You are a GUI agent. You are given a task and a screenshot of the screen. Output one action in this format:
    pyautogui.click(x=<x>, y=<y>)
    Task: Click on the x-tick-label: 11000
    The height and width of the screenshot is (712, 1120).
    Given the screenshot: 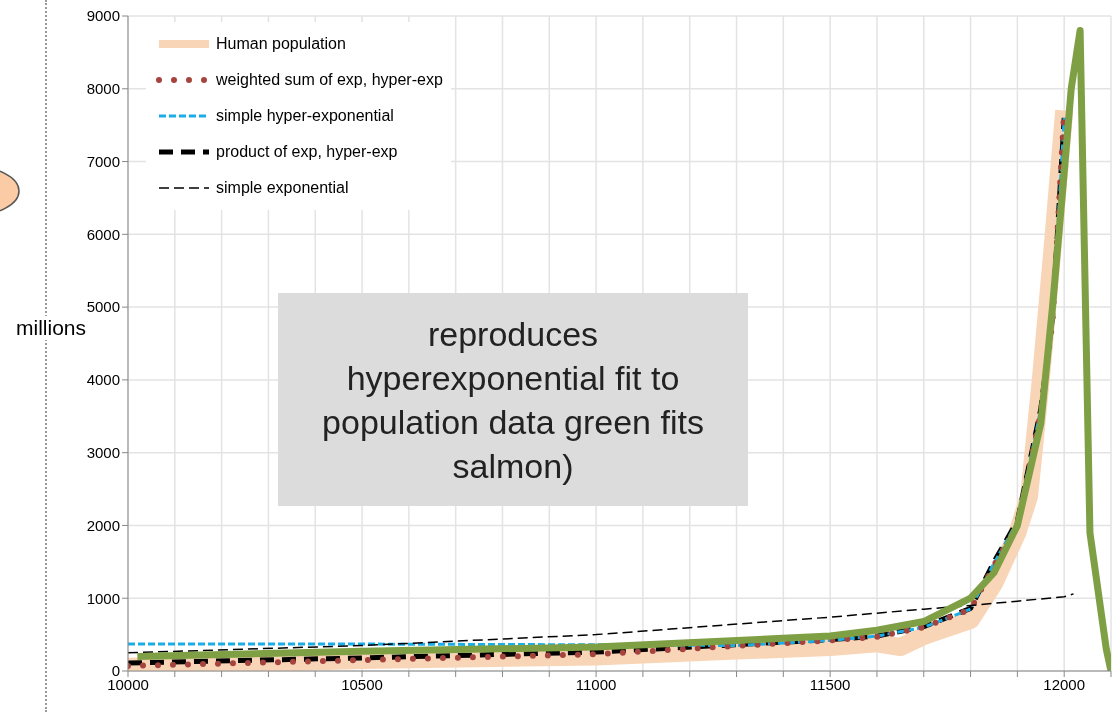 What is the action you would take?
    pyautogui.click(x=596, y=684)
    